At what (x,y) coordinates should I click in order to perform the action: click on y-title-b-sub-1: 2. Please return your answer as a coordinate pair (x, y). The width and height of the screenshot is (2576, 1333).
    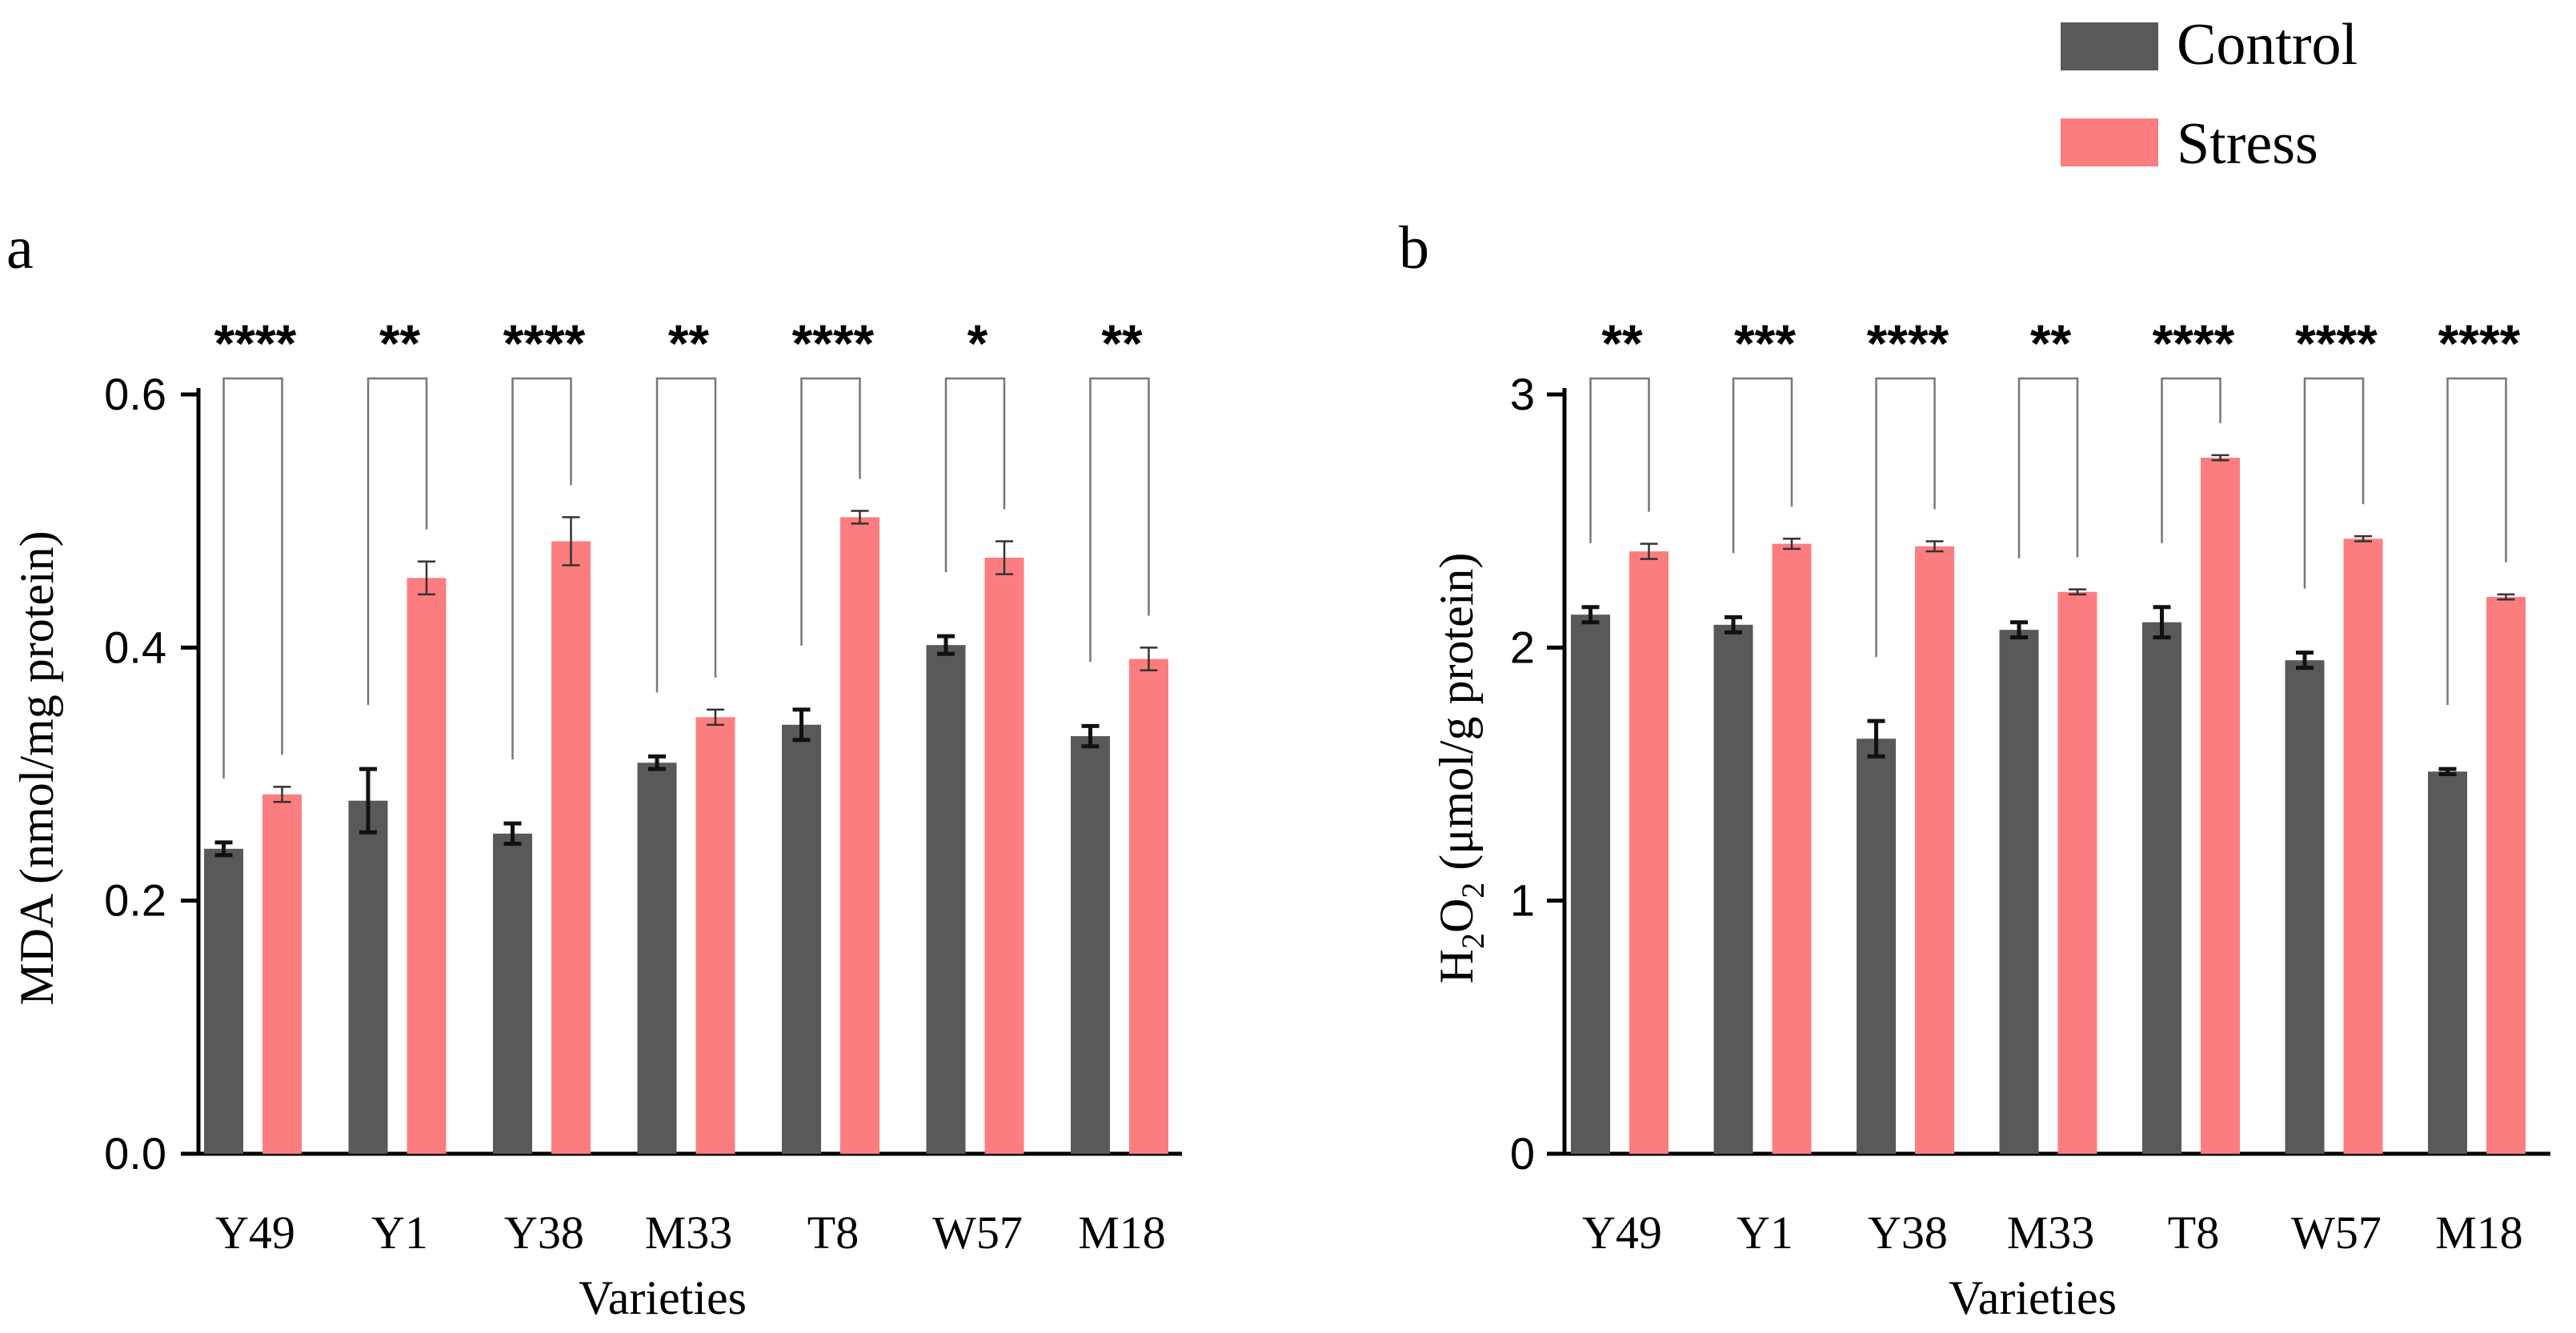
    Looking at the image, I should click on (1473, 941).